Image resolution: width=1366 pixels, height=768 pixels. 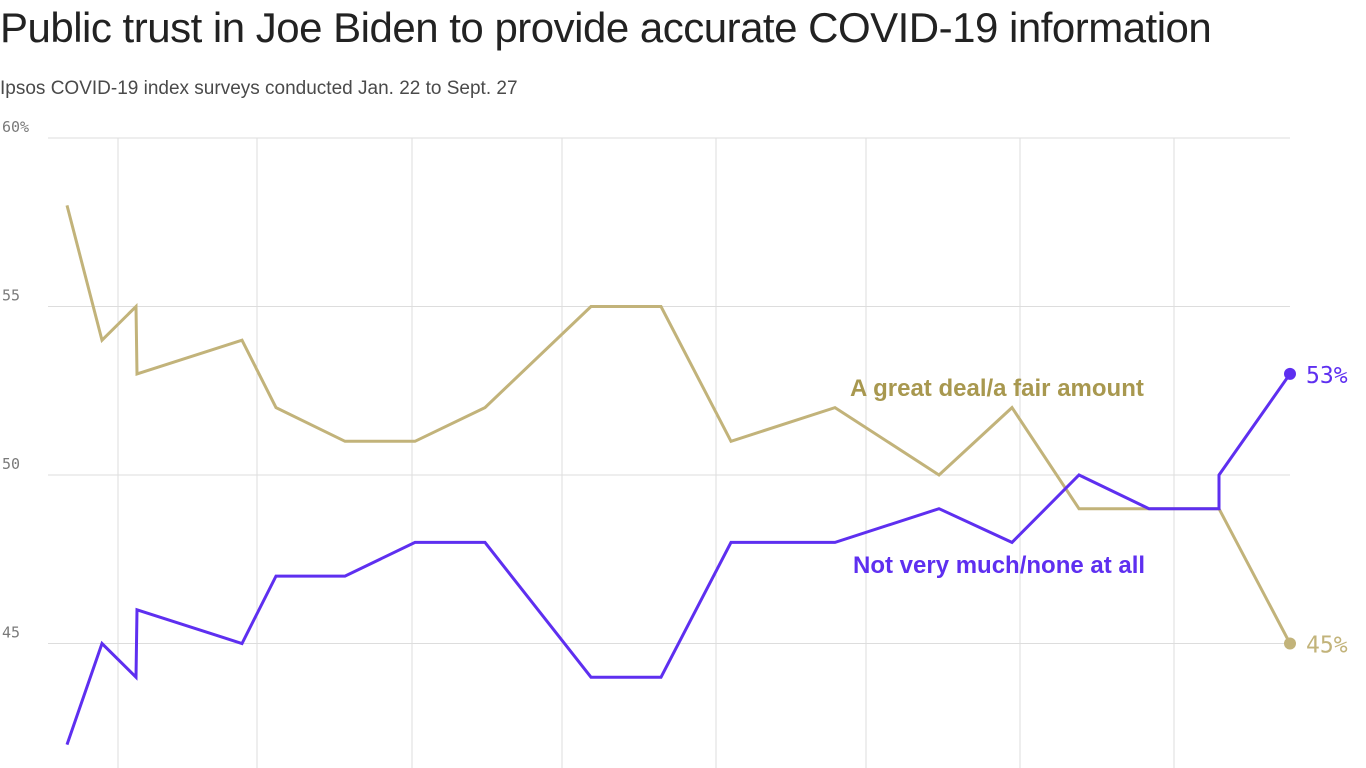 What do you see at coordinates (997, 388) in the screenshot?
I see `series-label-great-deal: A great deal/a fair amount` at bounding box center [997, 388].